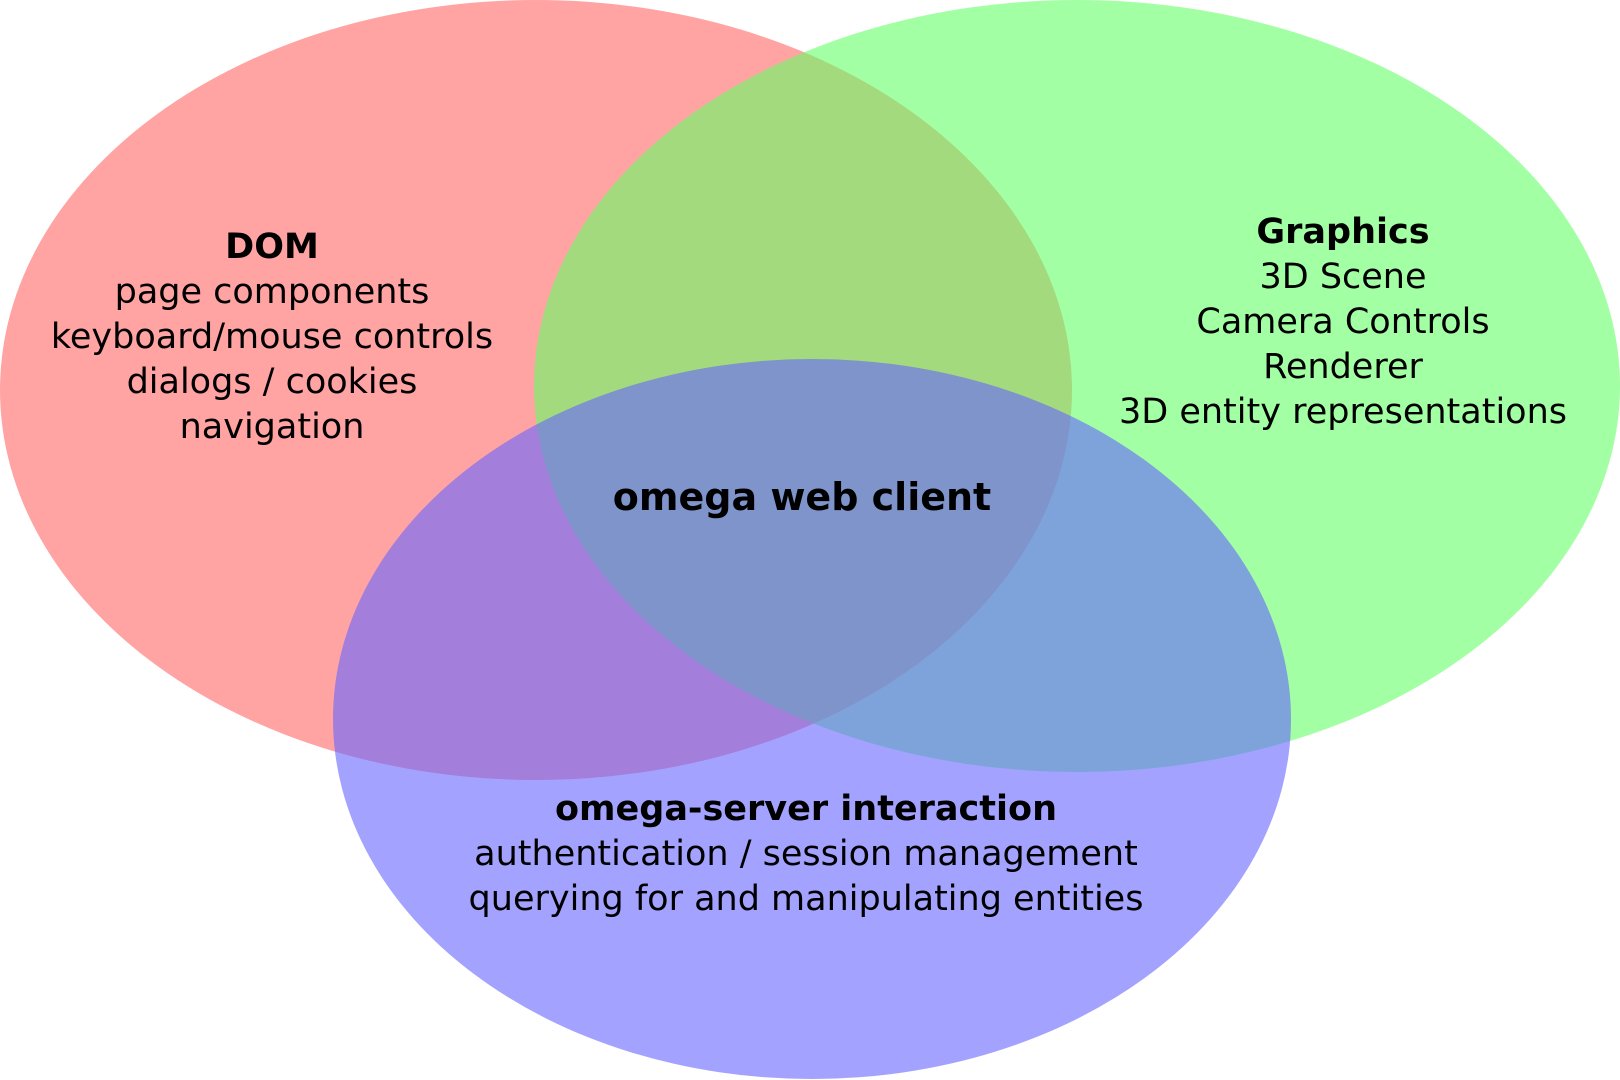  What do you see at coordinates (1343, 232) in the screenshot?
I see `graphics-title: Graphics` at bounding box center [1343, 232].